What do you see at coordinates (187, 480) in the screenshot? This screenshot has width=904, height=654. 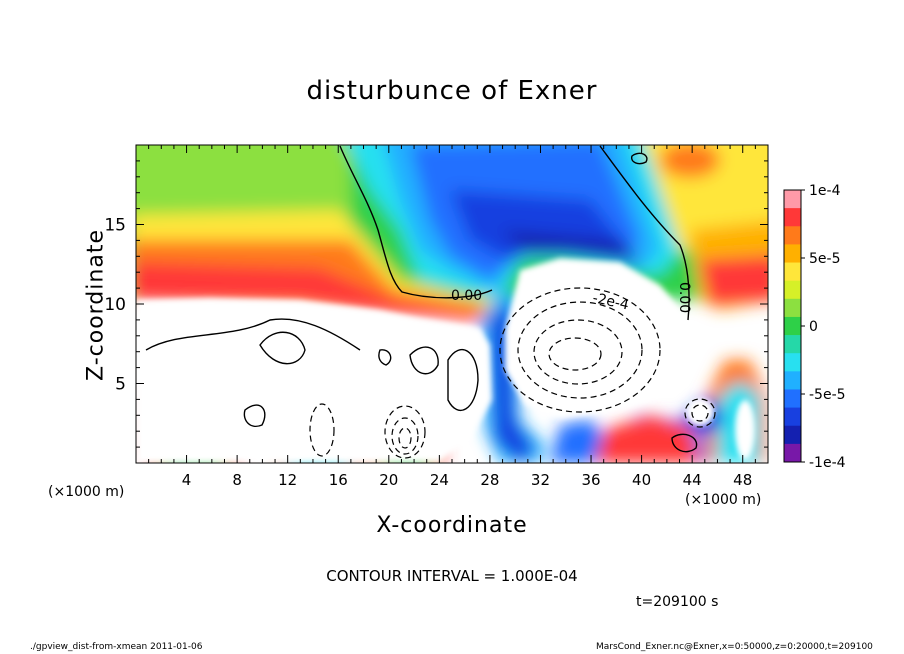 I see `x-tick-label: 4` at bounding box center [187, 480].